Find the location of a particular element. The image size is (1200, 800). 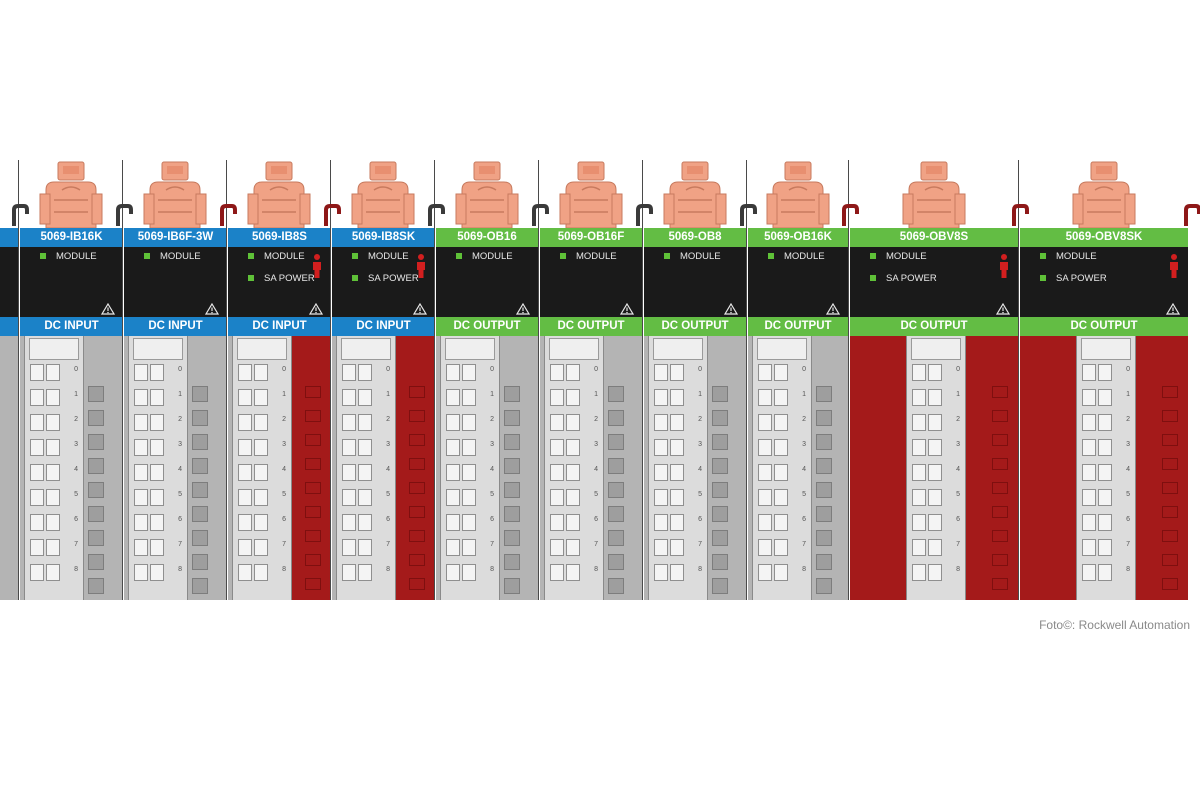

status-led-row: MODULE is located at coordinates (276, 256).